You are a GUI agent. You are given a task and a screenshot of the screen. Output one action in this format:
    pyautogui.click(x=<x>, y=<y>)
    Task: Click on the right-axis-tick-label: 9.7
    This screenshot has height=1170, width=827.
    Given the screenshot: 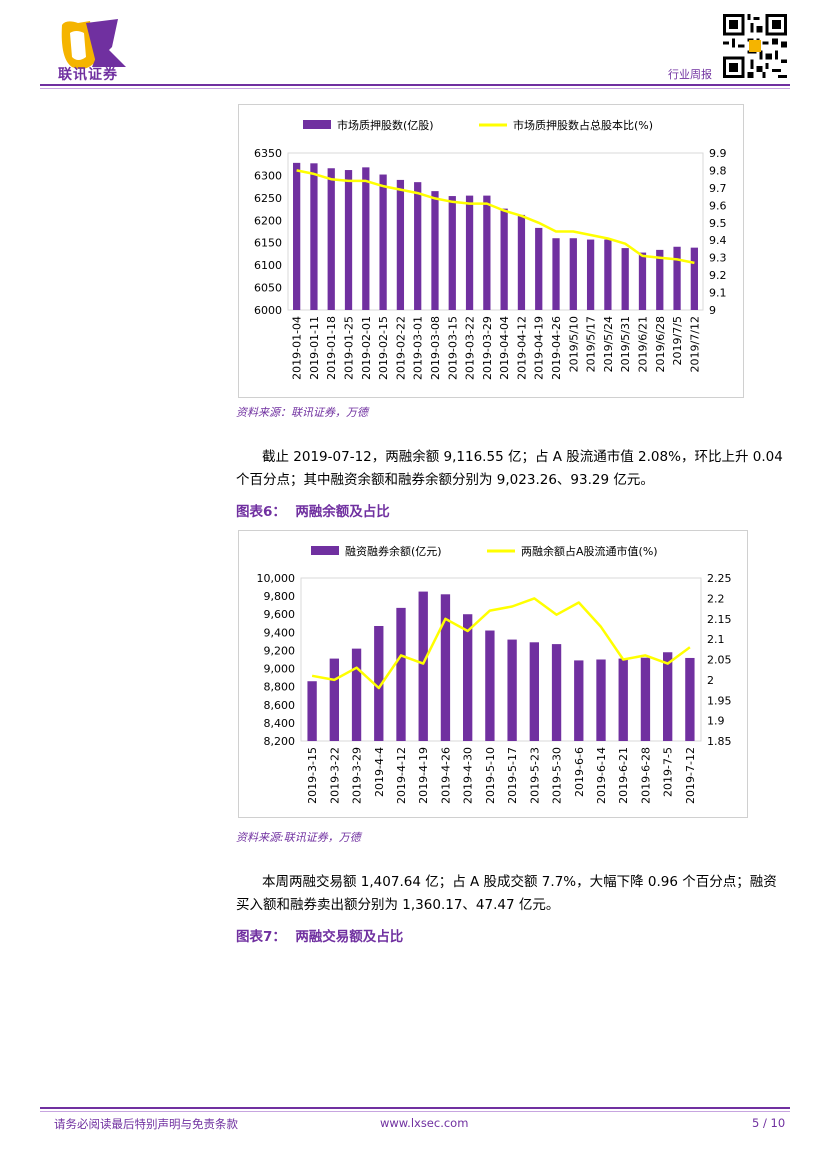 What is the action you would take?
    pyautogui.click(x=718, y=188)
    